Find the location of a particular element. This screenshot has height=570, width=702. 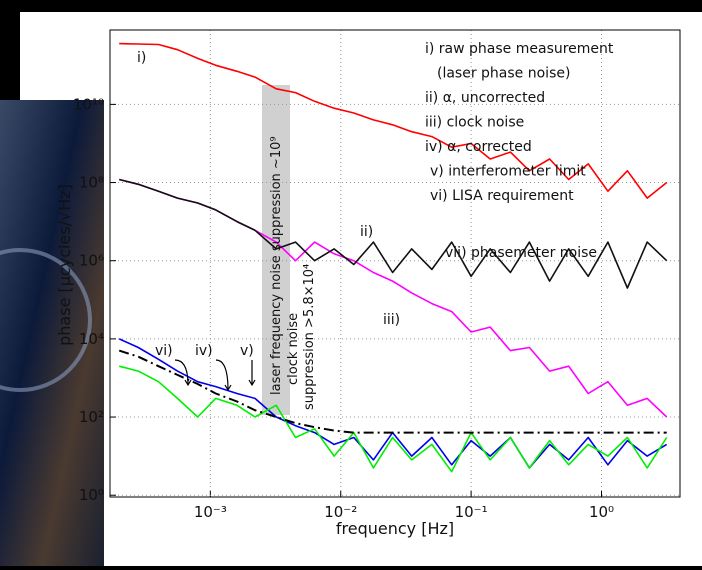

y-tick-label: 10⁶ is located at coordinates (91, 261).